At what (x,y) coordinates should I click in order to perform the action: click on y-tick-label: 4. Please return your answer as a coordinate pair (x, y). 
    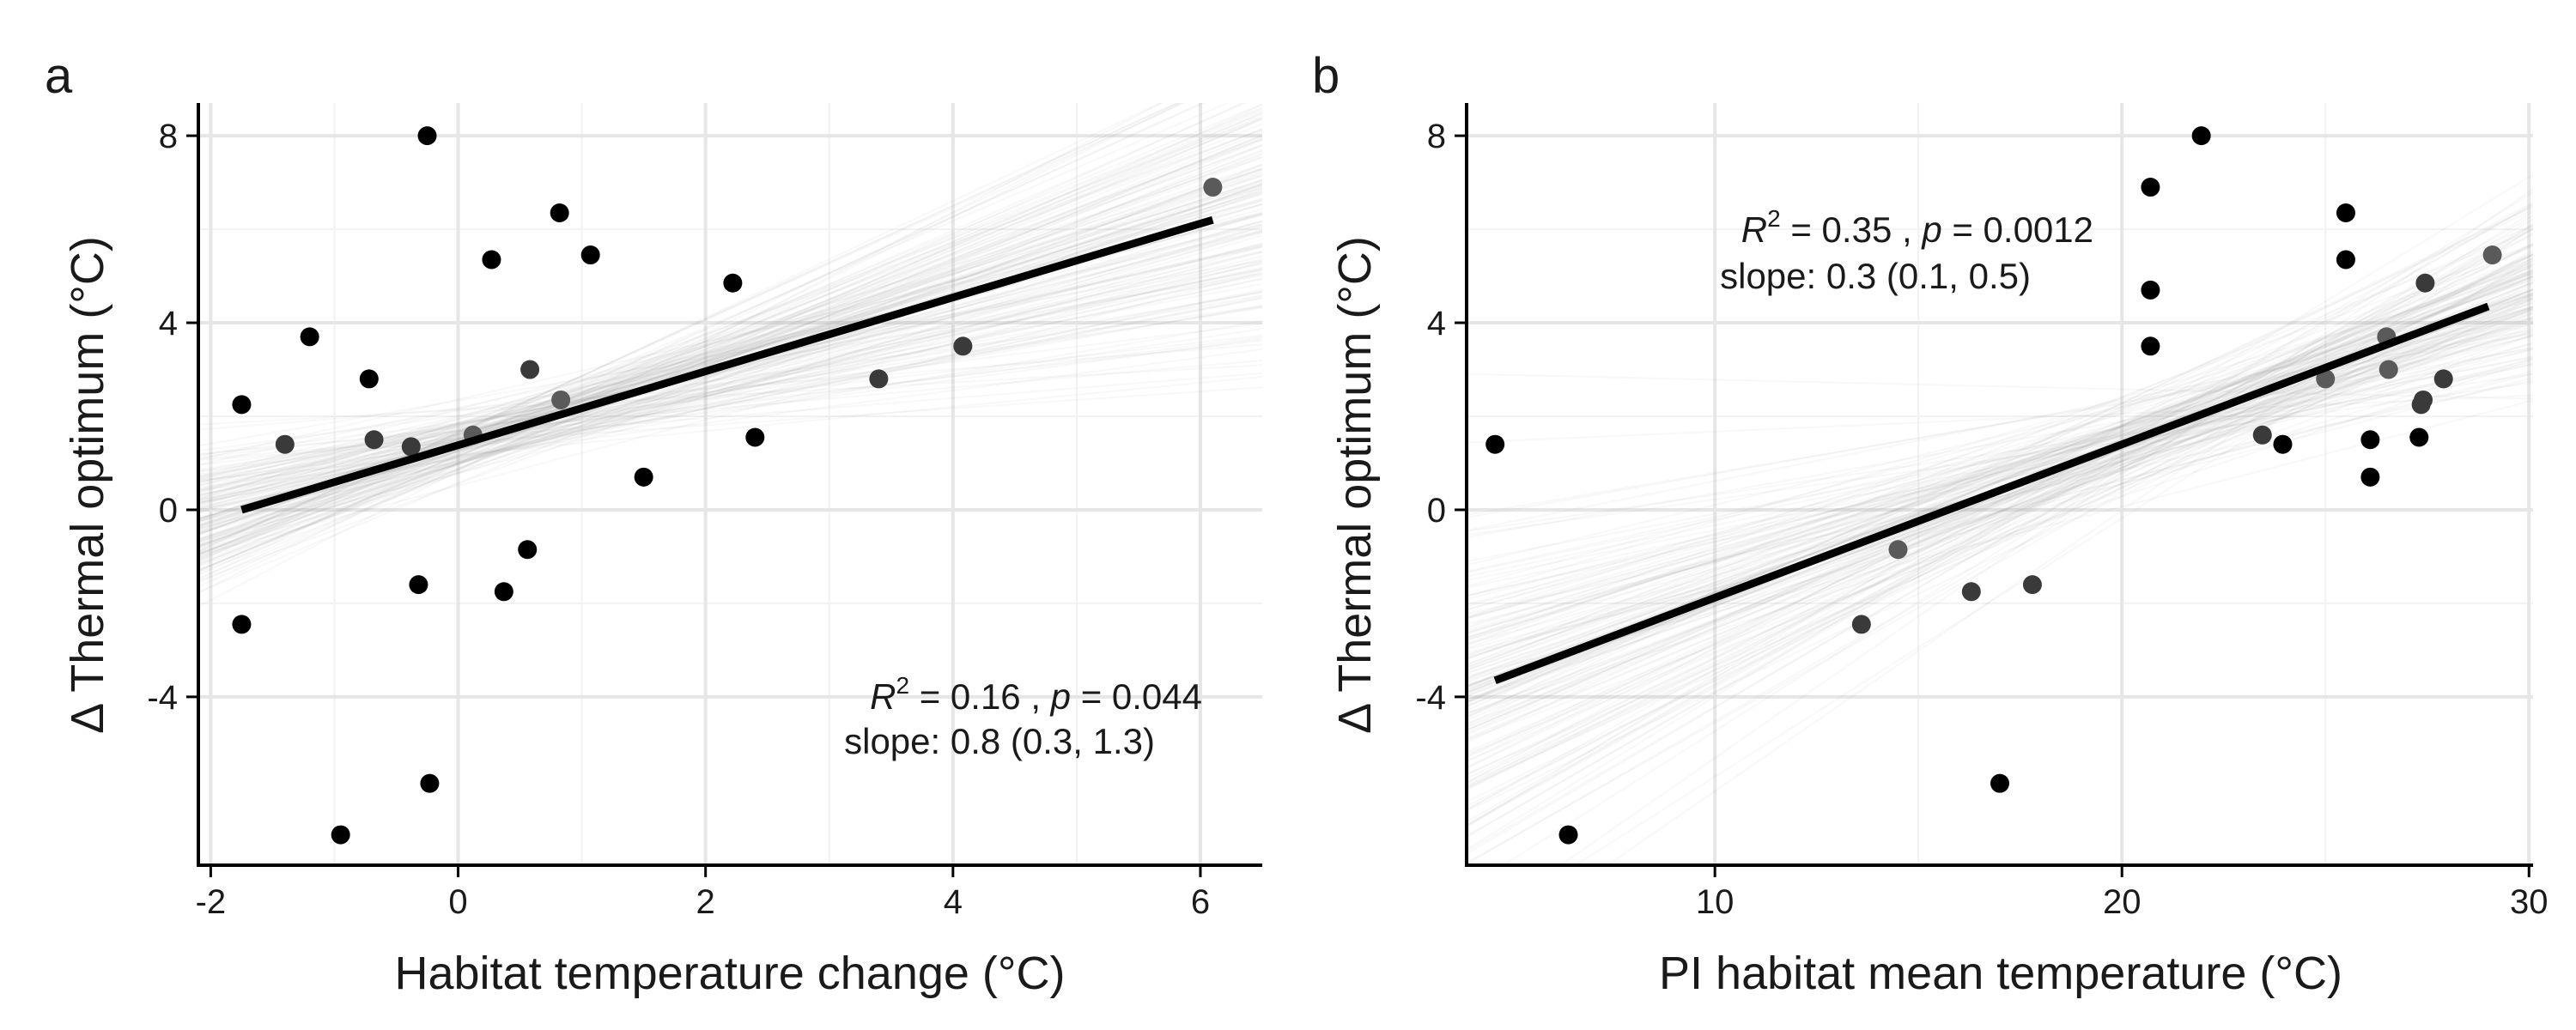
    Looking at the image, I should click on (1437, 323).